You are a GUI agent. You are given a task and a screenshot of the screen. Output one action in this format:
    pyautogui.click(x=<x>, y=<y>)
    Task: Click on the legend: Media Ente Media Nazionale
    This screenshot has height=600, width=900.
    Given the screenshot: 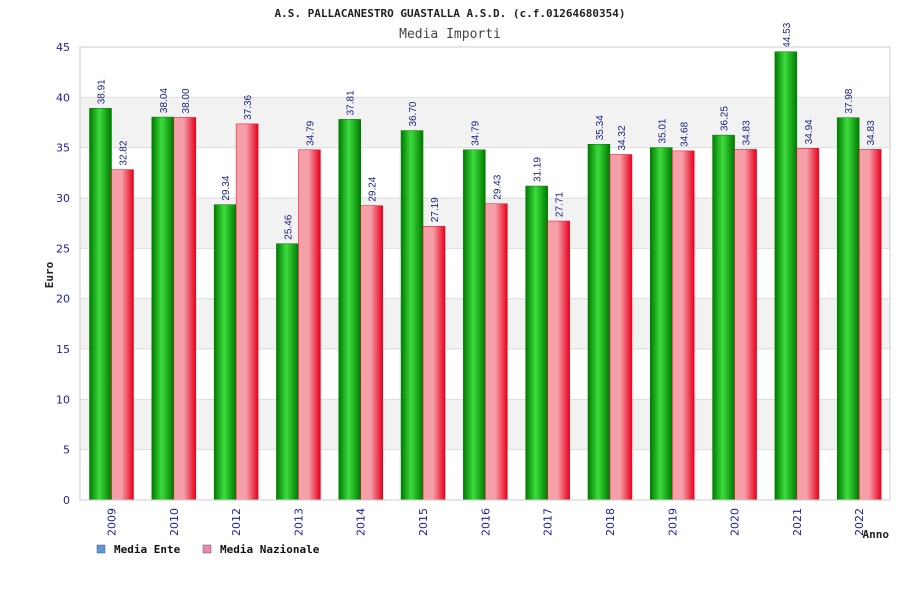 What is the action you would take?
    pyautogui.click(x=208, y=549)
    